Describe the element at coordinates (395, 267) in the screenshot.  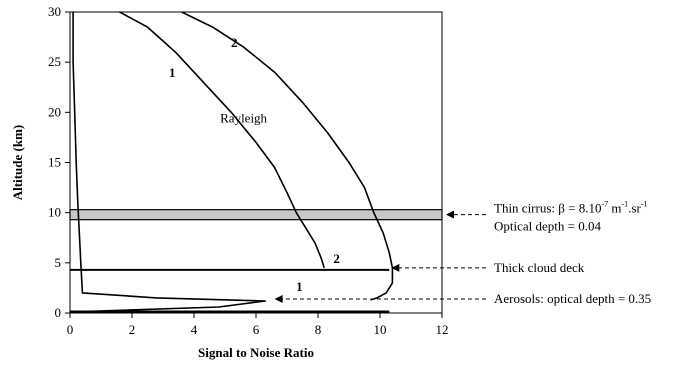
I see `thick-cloud-arrow-head` at that location.